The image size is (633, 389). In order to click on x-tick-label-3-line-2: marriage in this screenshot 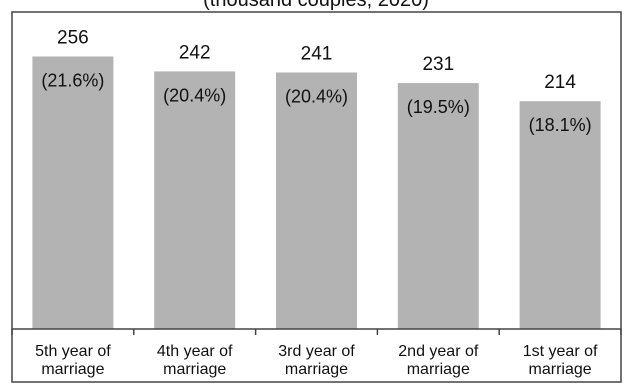, I will do `click(316, 369)`.